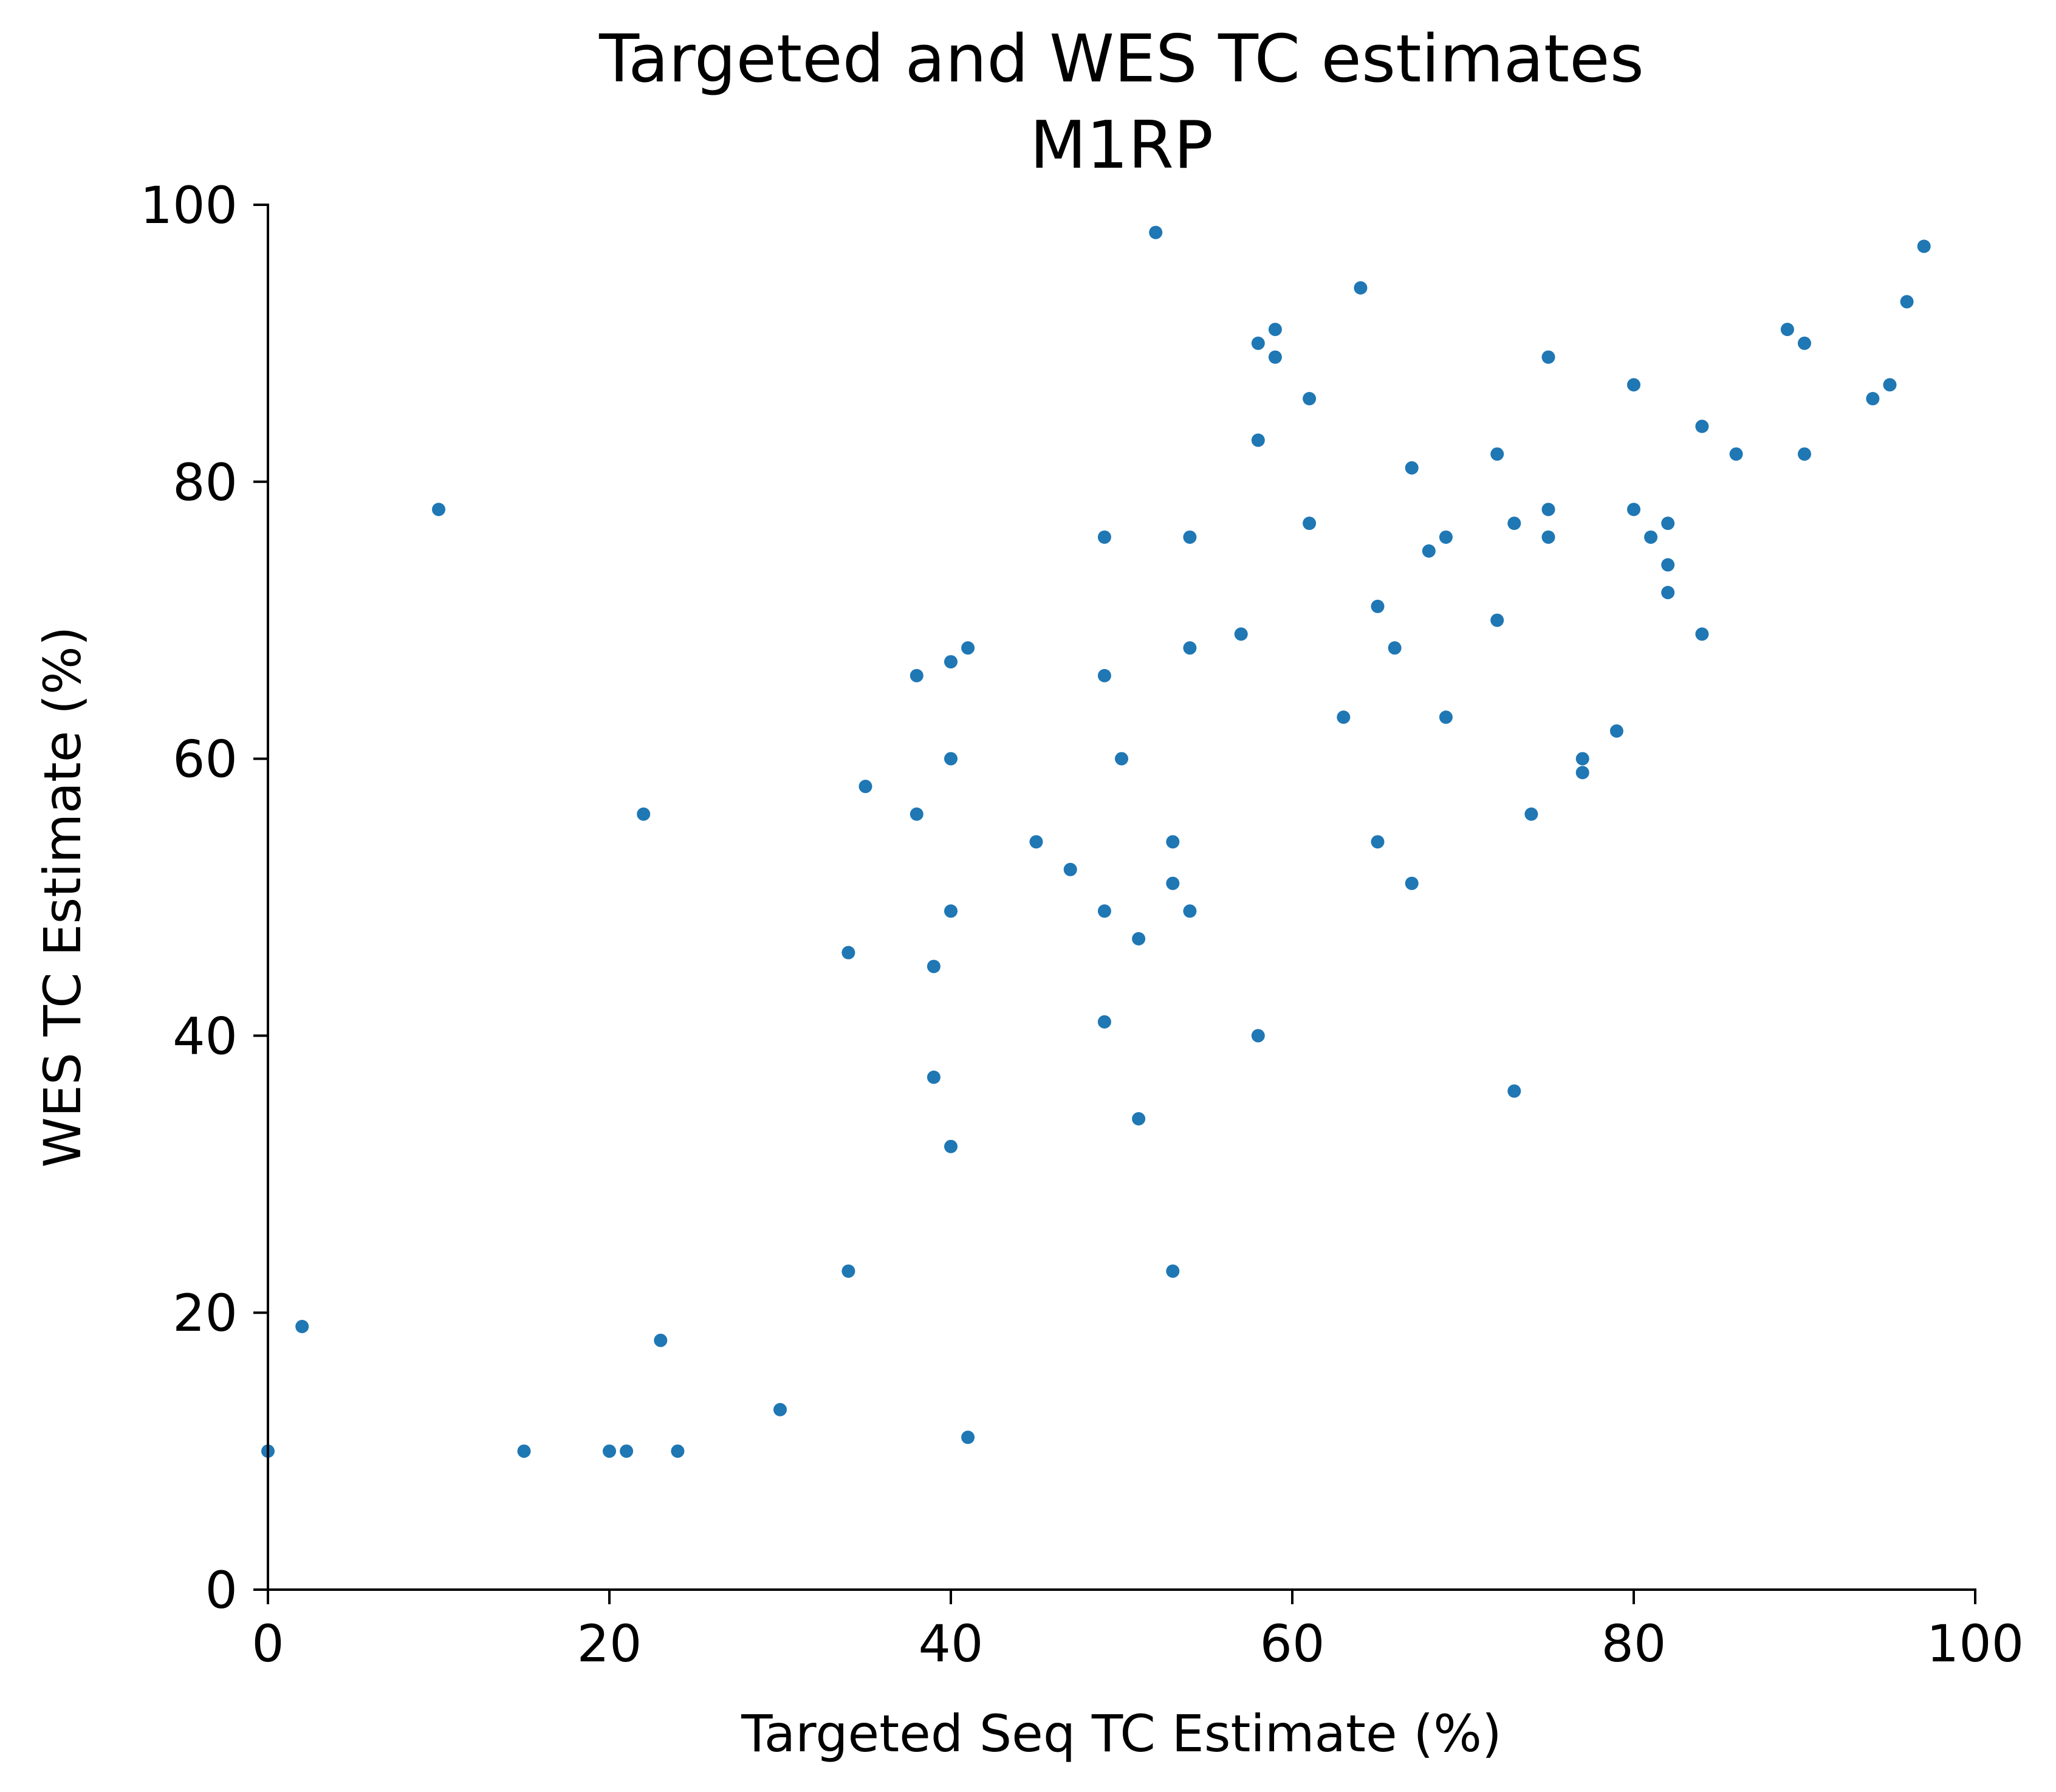  What do you see at coordinates (1121, 59) in the screenshot?
I see `chart-title: Targeted and WES TC estimates` at bounding box center [1121, 59].